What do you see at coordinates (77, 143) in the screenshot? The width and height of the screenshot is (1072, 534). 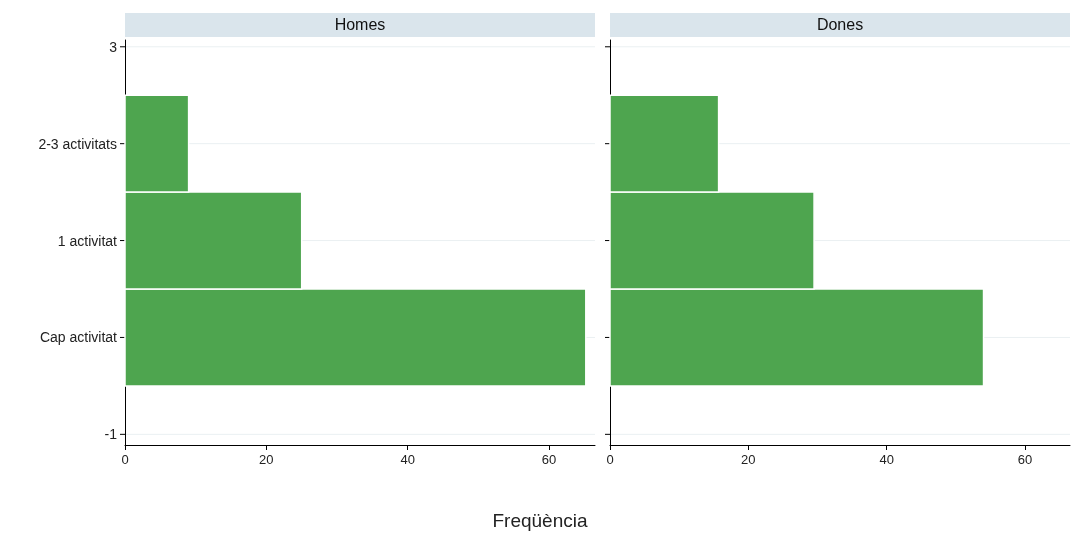 I see `y-tick-label: 2-3 activitats` at bounding box center [77, 143].